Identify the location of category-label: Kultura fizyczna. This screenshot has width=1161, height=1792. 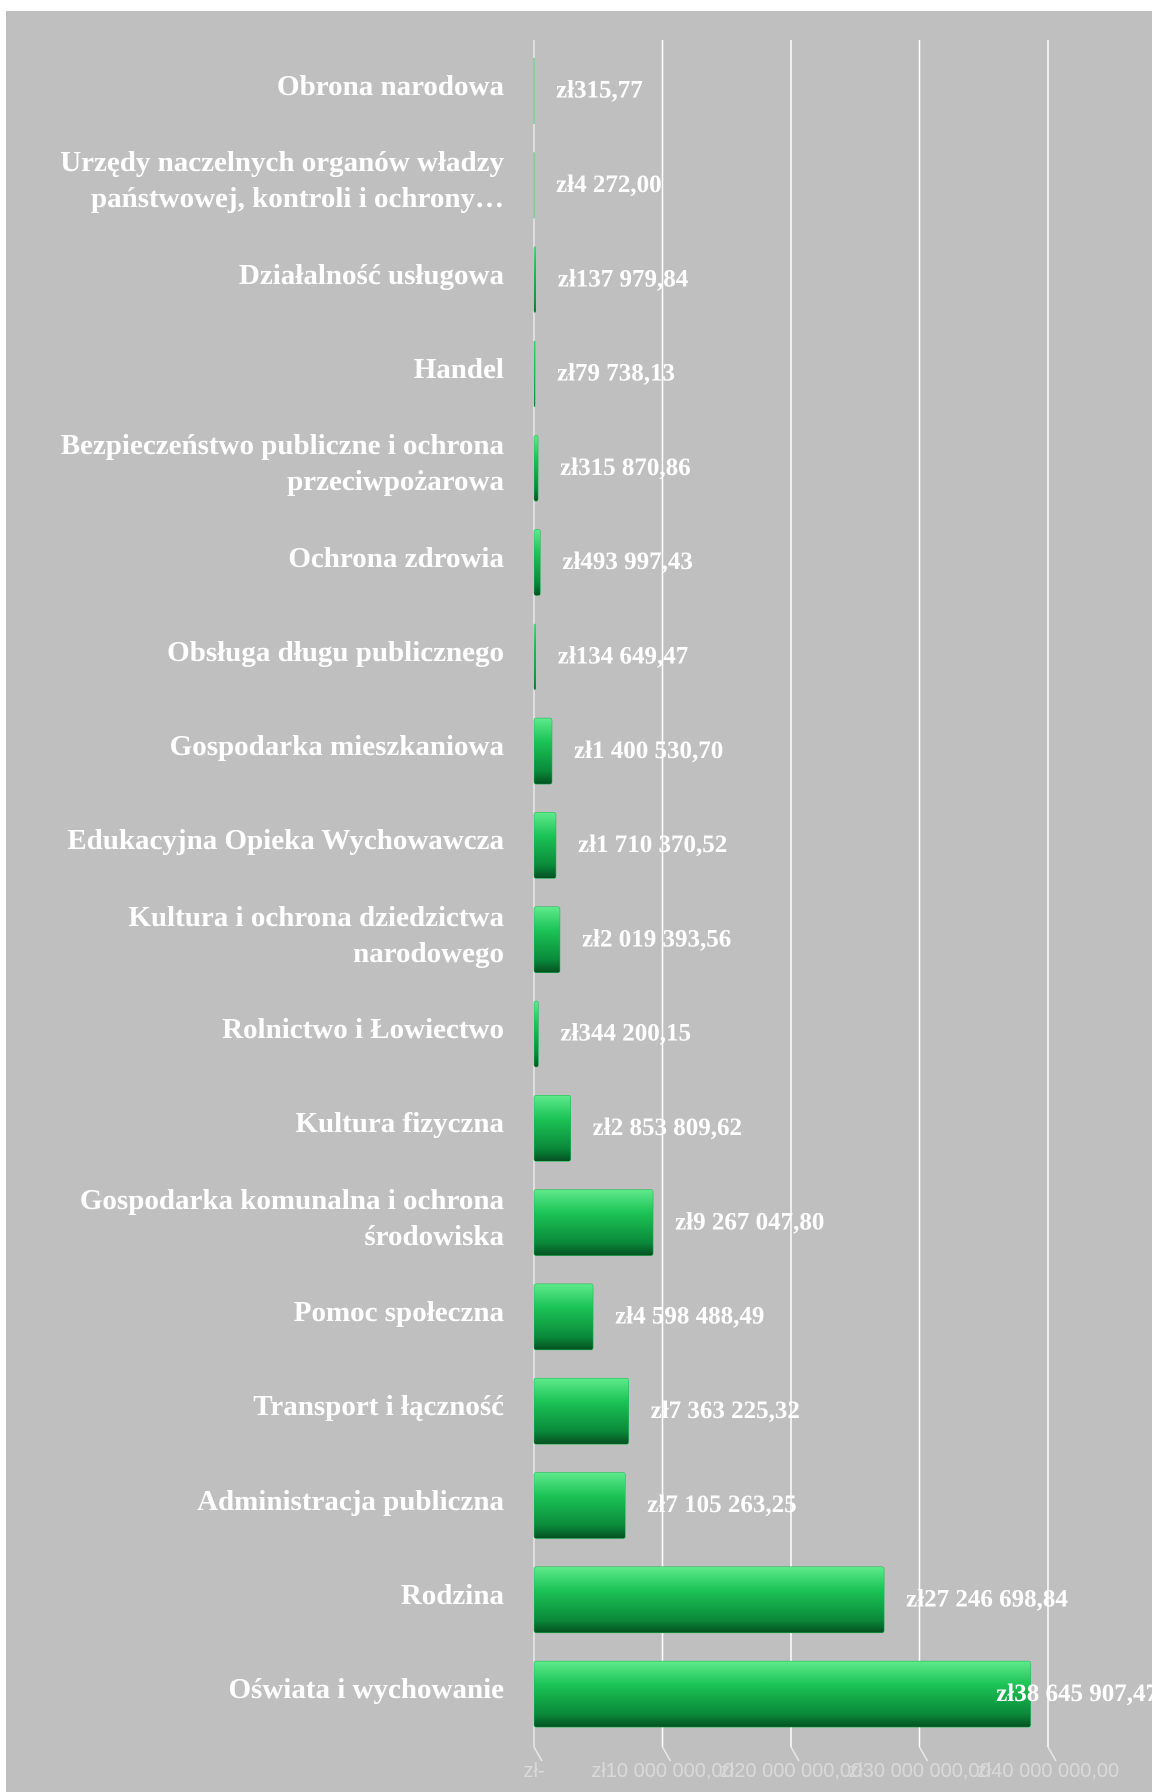
(399, 1123).